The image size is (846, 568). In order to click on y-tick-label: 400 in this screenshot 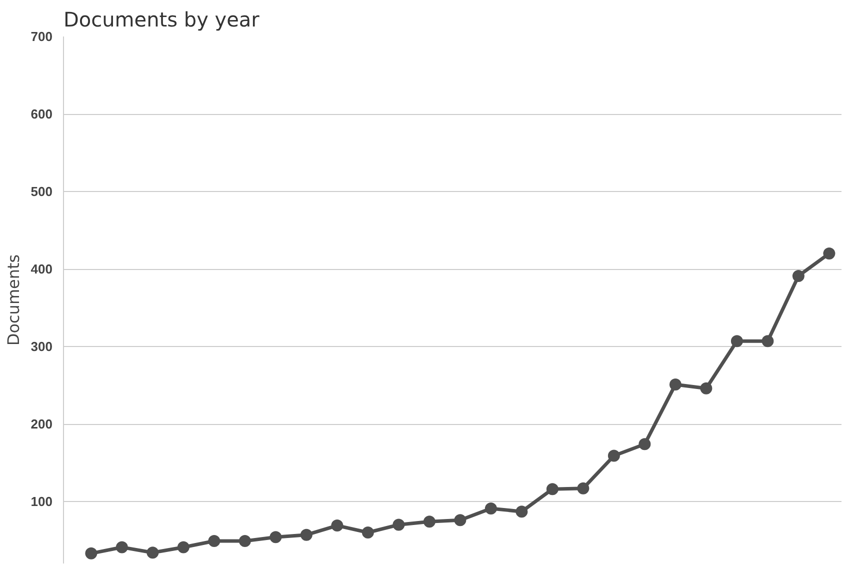, I will do `click(41, 269)`.